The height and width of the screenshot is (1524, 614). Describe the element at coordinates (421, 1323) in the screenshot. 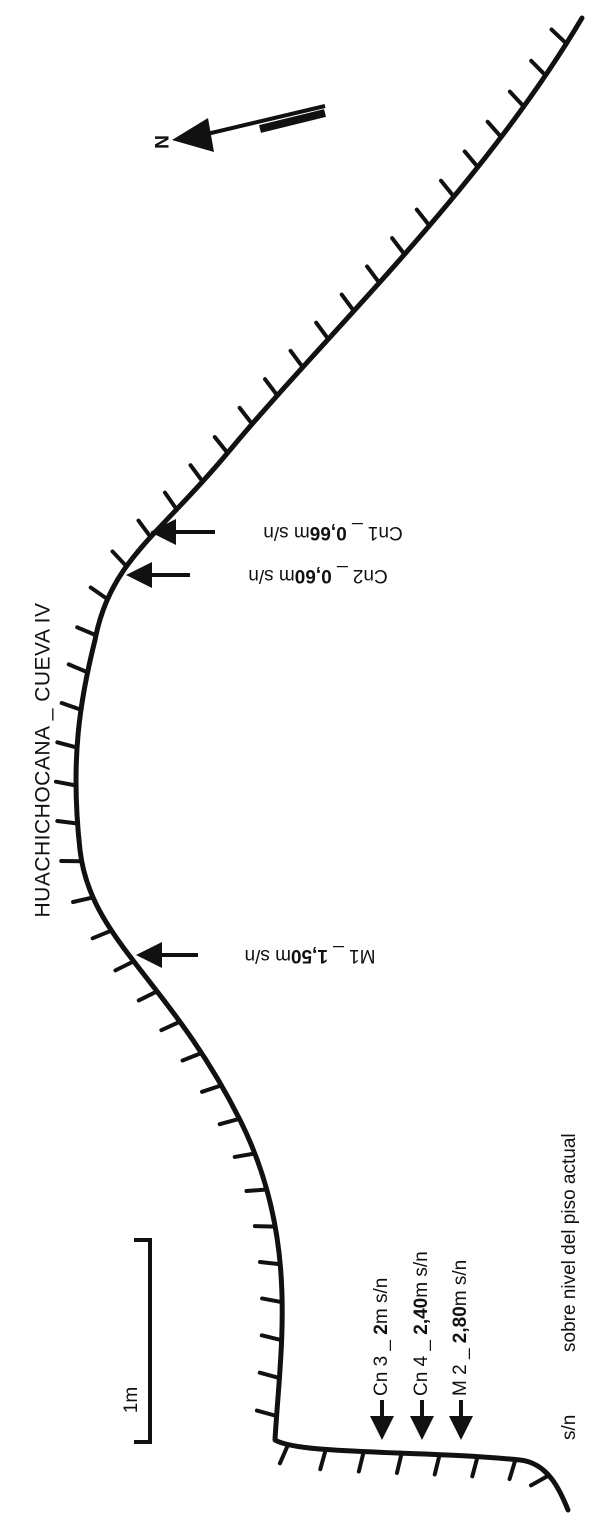

I see `sample-label-cn4: Cn 4 _ 2,40m s/n` at that location.